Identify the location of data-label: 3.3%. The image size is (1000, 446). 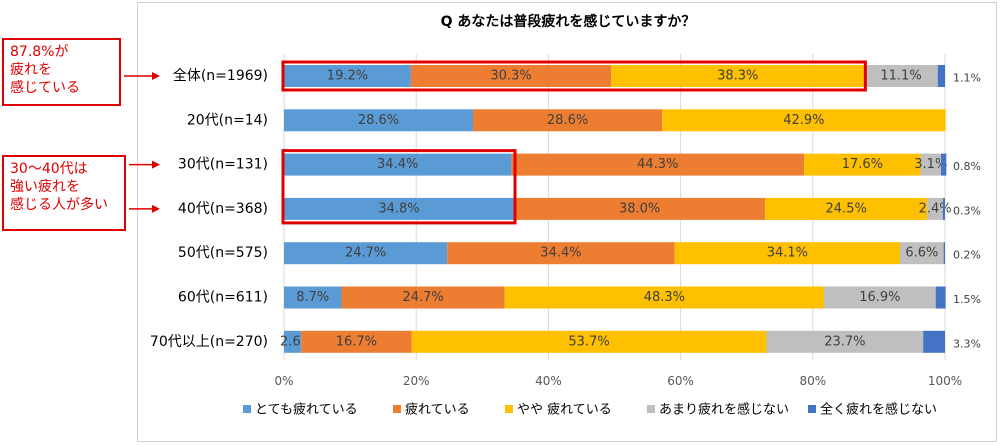
(967, 343).